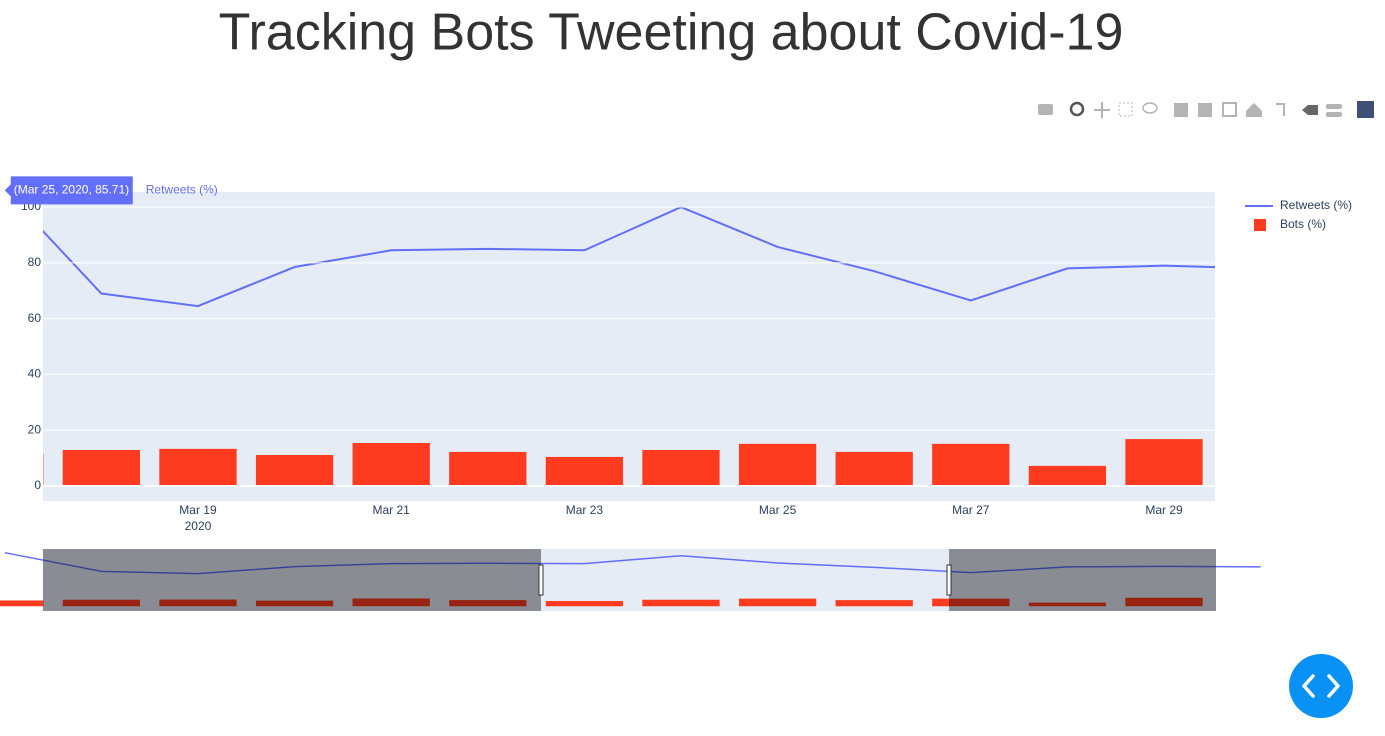 The height and width of the screenshot is (736, 1385). I want to click on x-tick-label: Mar 21, so click(391, 510).